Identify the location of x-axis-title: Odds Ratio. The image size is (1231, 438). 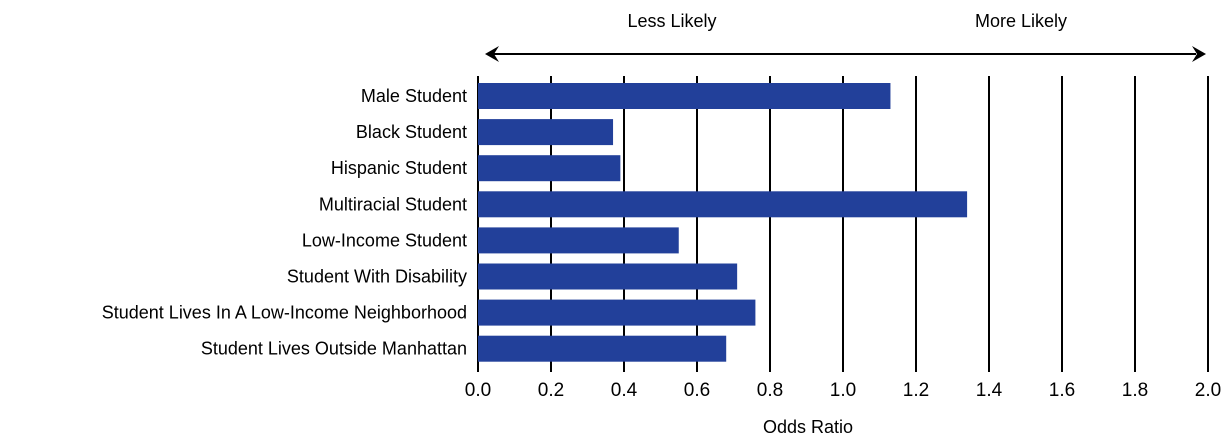
(808, 427).